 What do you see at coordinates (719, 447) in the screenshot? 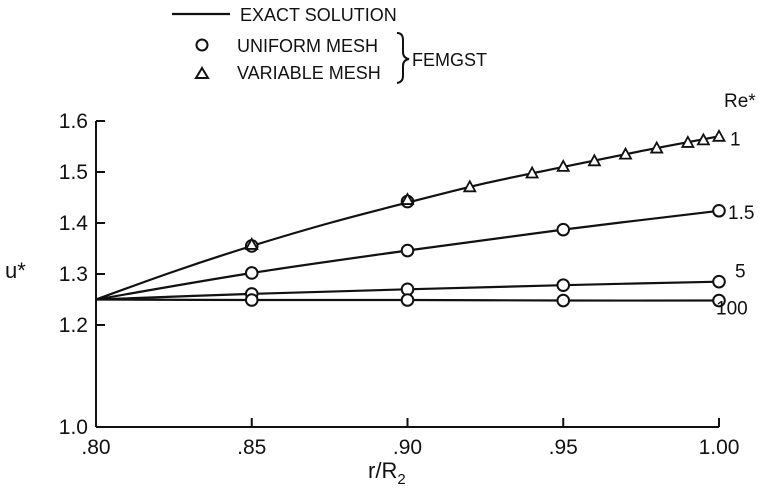
I see `x-tick-label: 1.00` at bounding box center [719, 447].